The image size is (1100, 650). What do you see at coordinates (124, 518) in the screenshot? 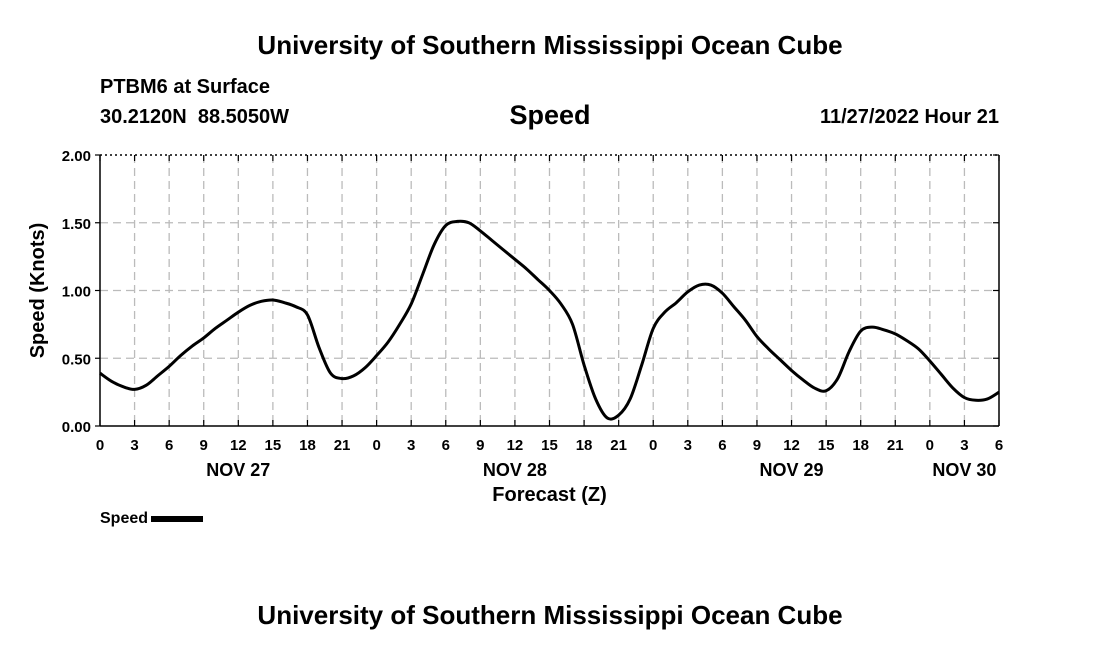
I see `legend-label: Speed` at bounding box center [124, 518].